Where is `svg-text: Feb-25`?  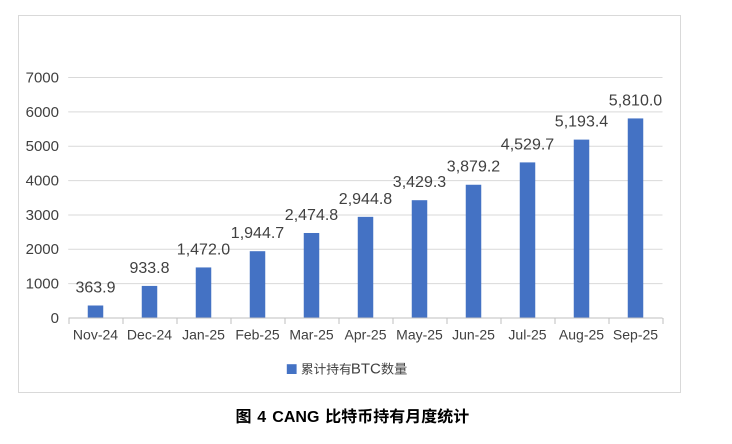
svg-text: Feb-25 is located at coordinates (257, 335).